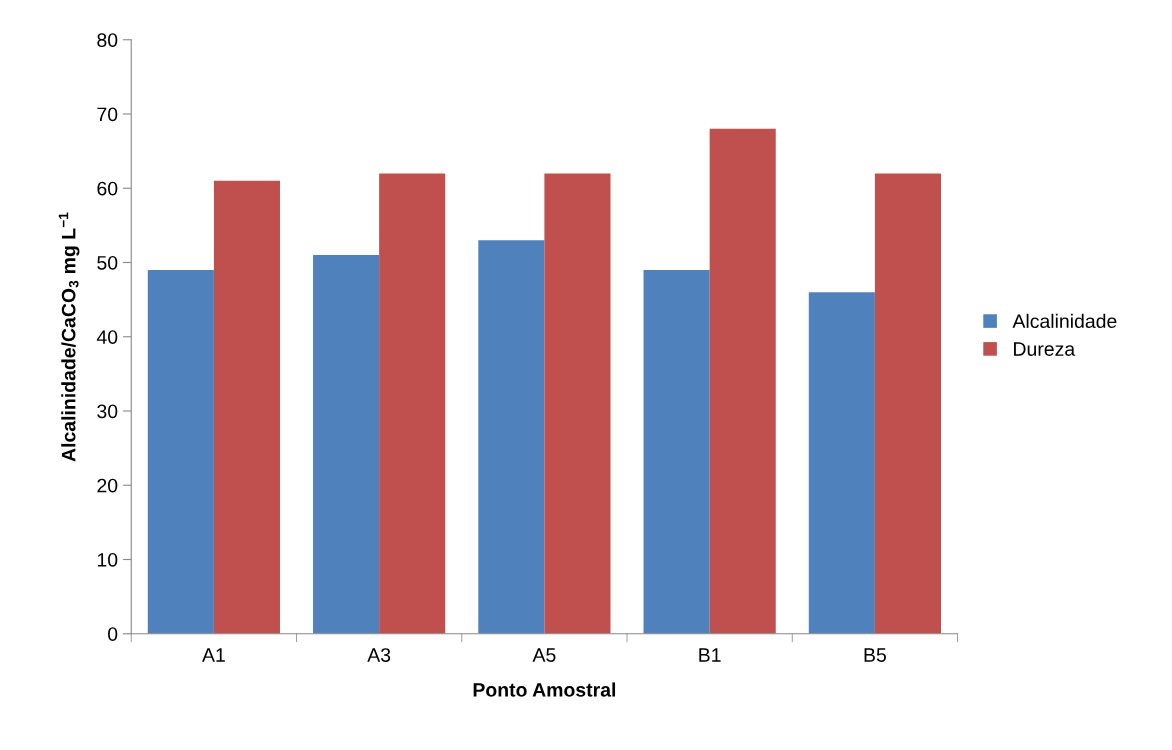 Image resolution: width=1172 pixels, height=750 pixels. Describe the element at coordinates (107, 40) in the screenshot. I see `y-tick-label: 80` at that location.